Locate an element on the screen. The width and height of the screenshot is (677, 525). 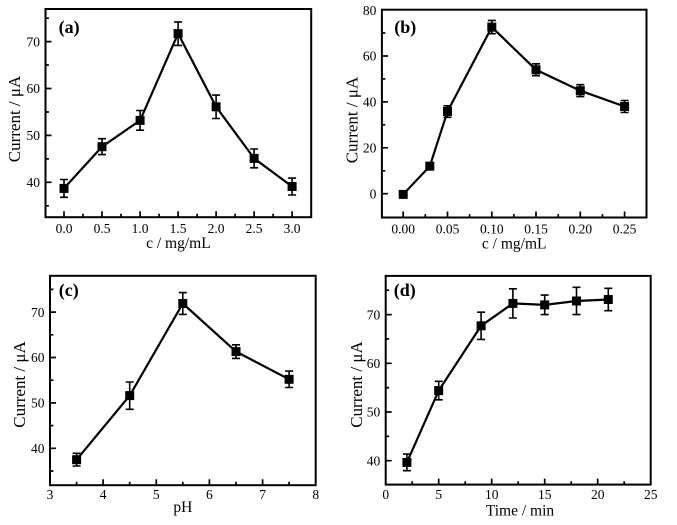
svg-text: 0.0 is located at coordinates (64, 228).